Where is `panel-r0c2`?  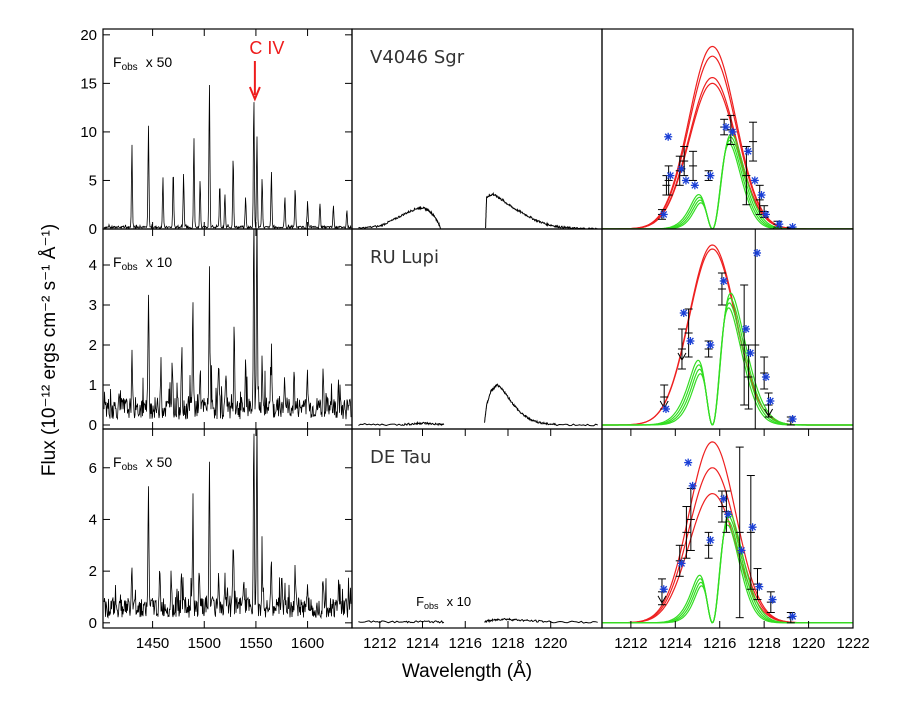
panel-r0c2 is located at coordinates (727, 129).